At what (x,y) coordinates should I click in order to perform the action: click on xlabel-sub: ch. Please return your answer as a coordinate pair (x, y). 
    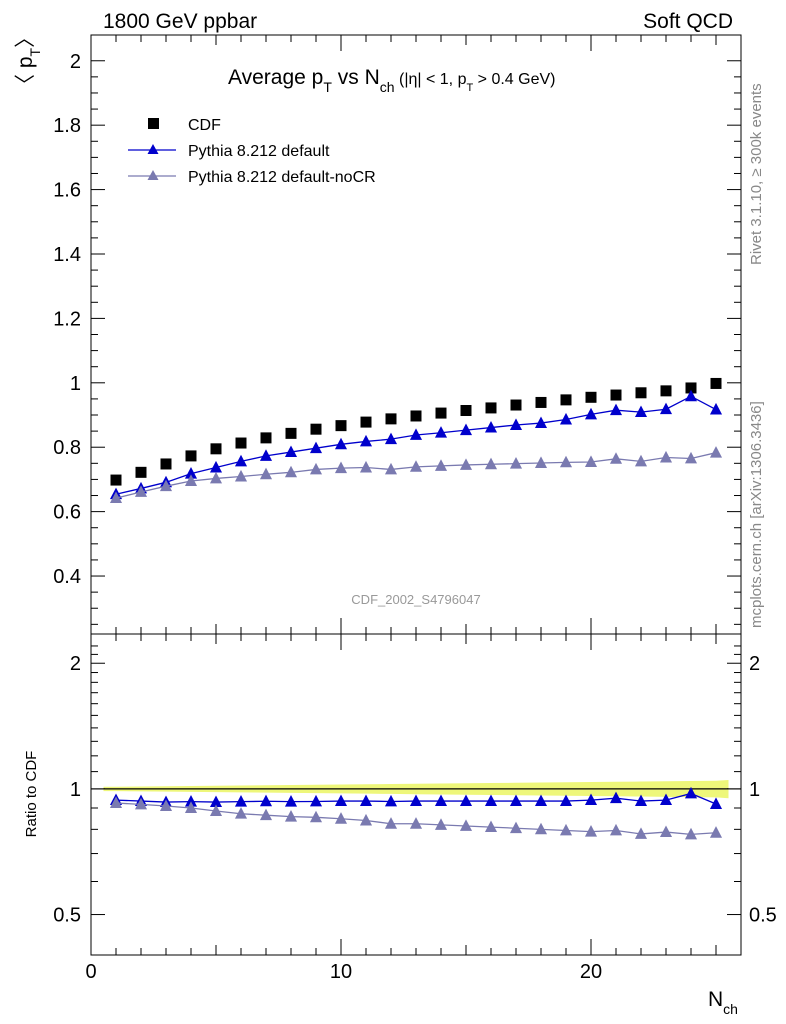
    Looking at the image, I should click on (730, 1009).